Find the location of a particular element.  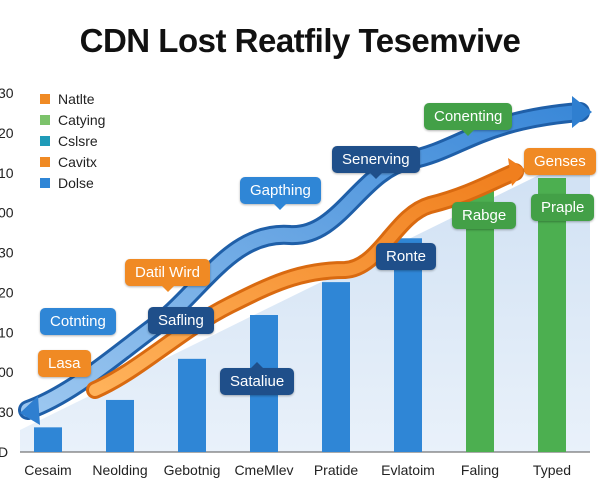

annotation-callout: Praple is located at coordinates (563, 207).